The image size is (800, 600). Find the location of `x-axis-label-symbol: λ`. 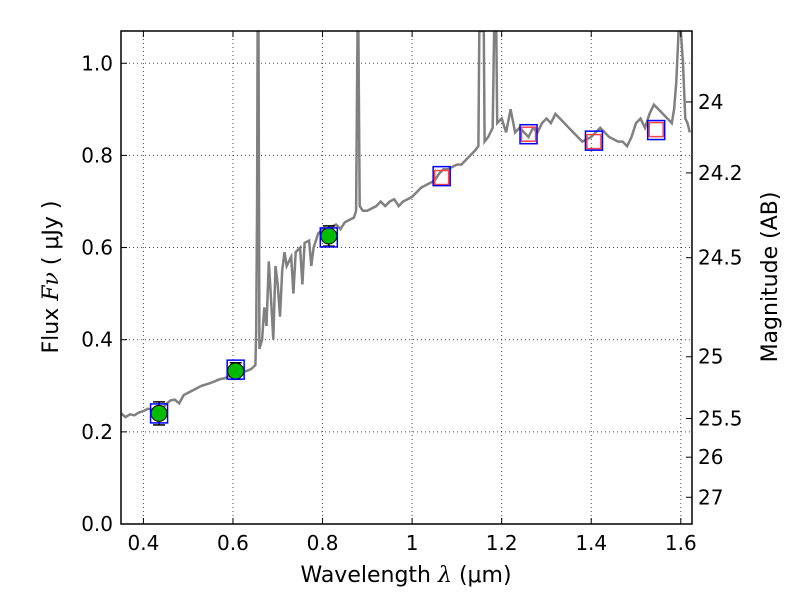

x-axis-label-symbol: λ is located at coordinates (444, 575).